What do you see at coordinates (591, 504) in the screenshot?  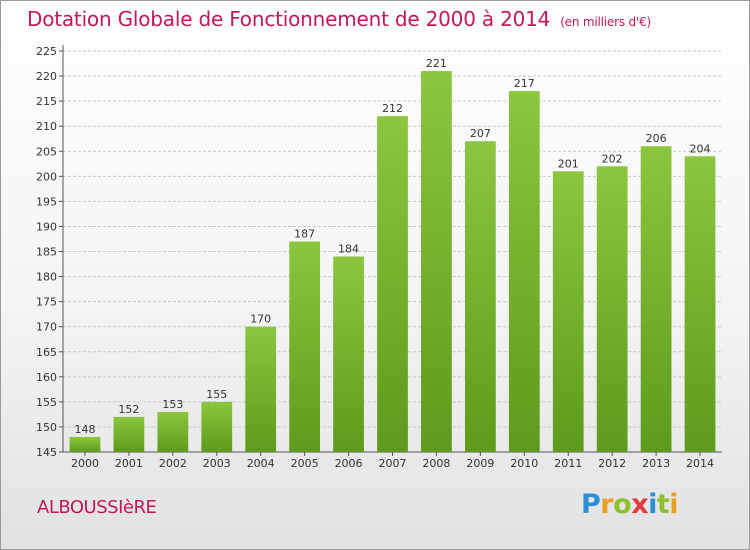 I see `logo-letter: P` at bounding box center [591, 504].